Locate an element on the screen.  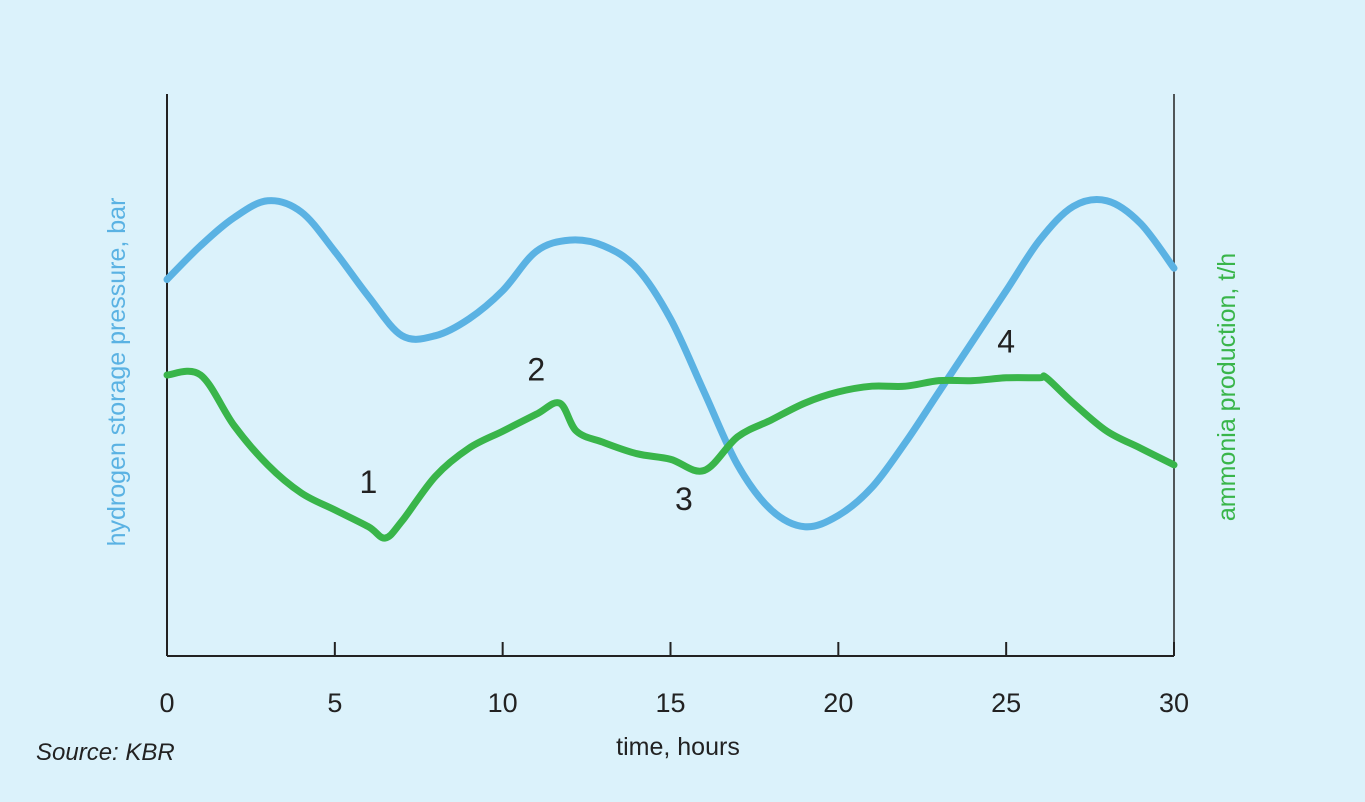
x-tick-label: 20 is located at coordinates (838, 703).